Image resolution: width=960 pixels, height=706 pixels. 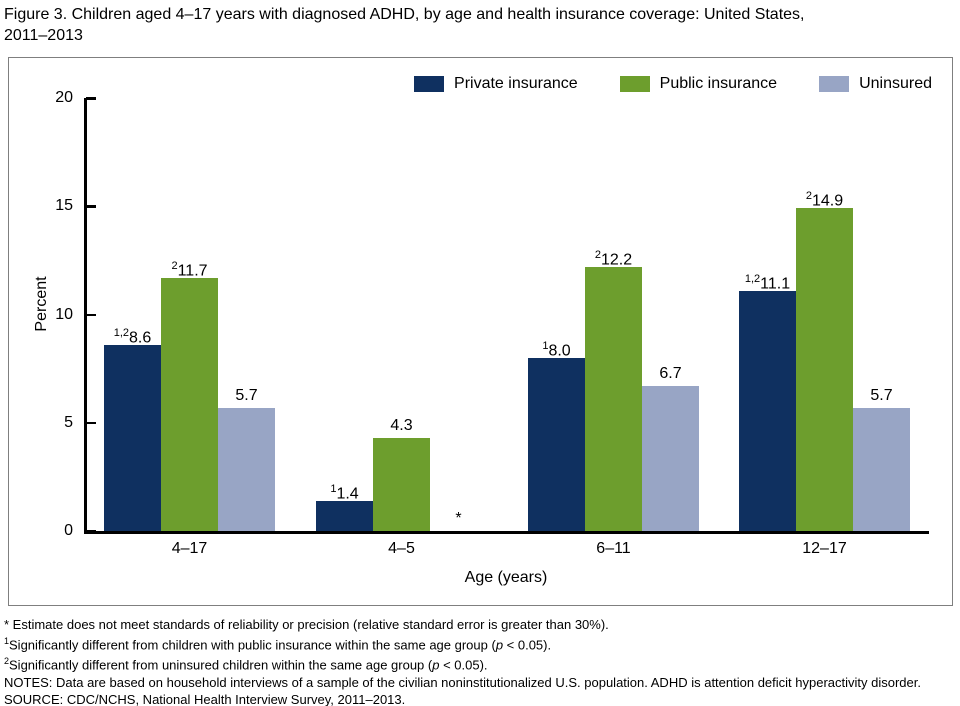 I want to click on bar-value-label: 4.3, so click(x=401, y=425).